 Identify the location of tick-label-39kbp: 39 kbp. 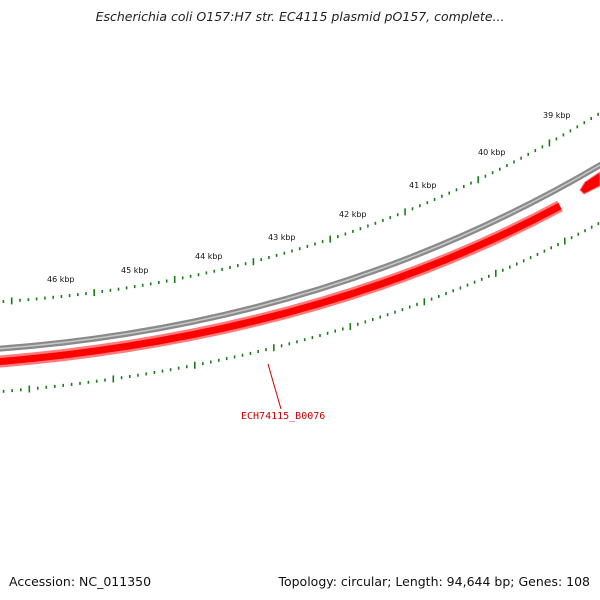
(557, 115).